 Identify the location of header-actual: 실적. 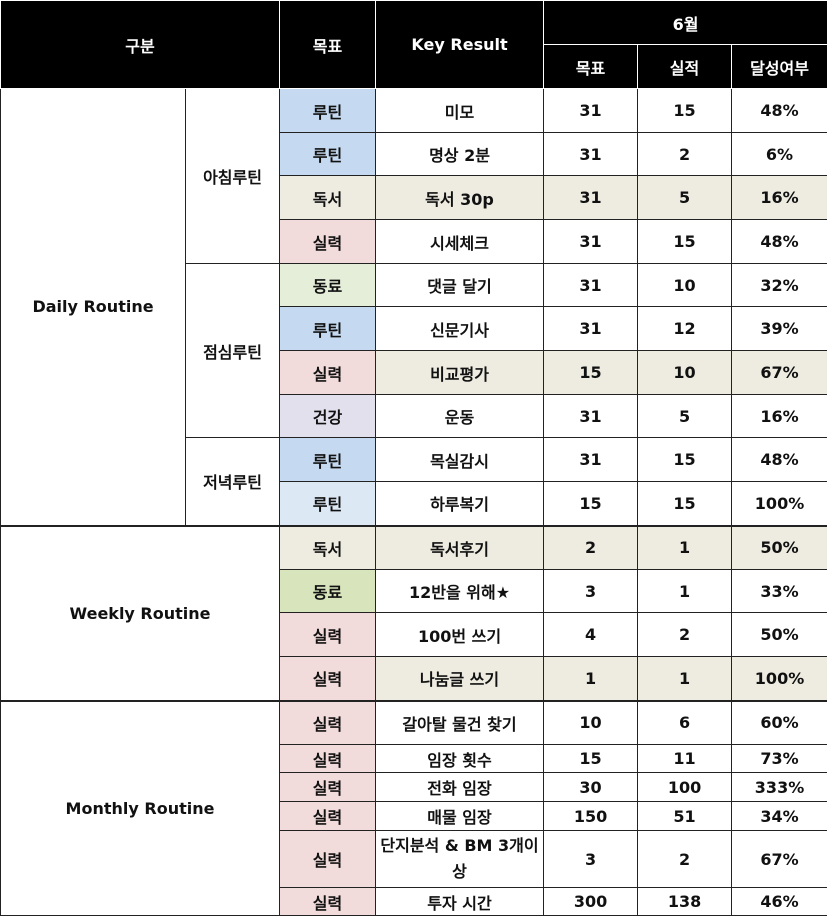
(685, 66).